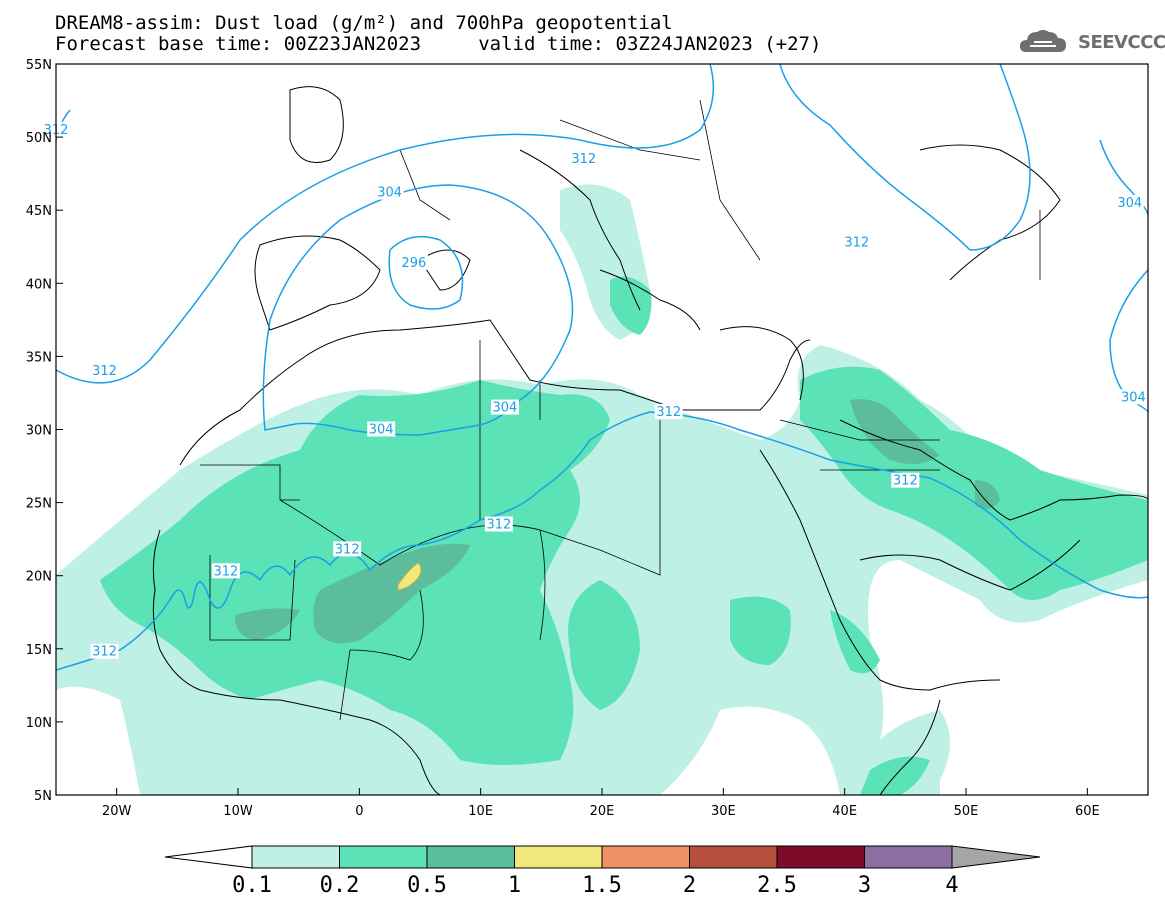 The image size is (1165, 907). I want to click on lon-tick-label: 40E, so click(844, 811).